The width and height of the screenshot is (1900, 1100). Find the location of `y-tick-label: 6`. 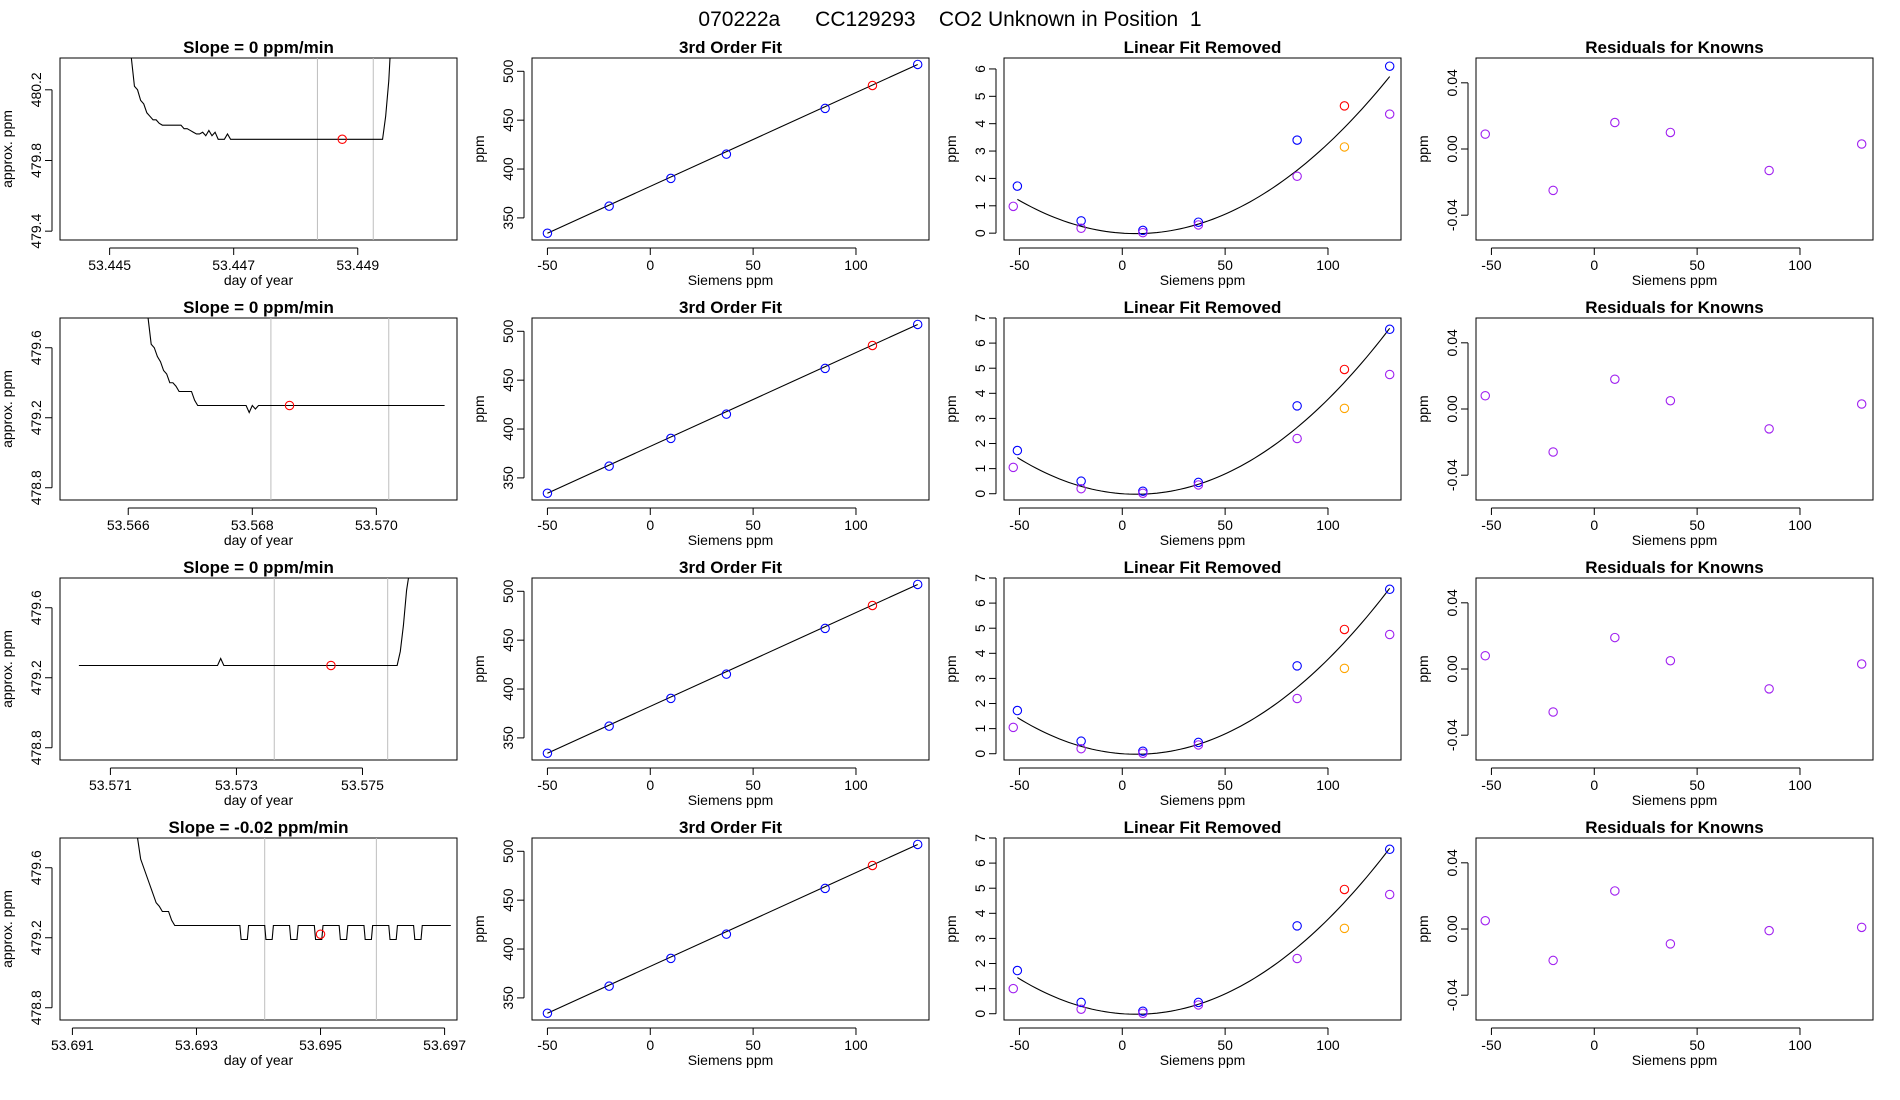

y-tick-label: 6 is located at coordinates (980, 343).